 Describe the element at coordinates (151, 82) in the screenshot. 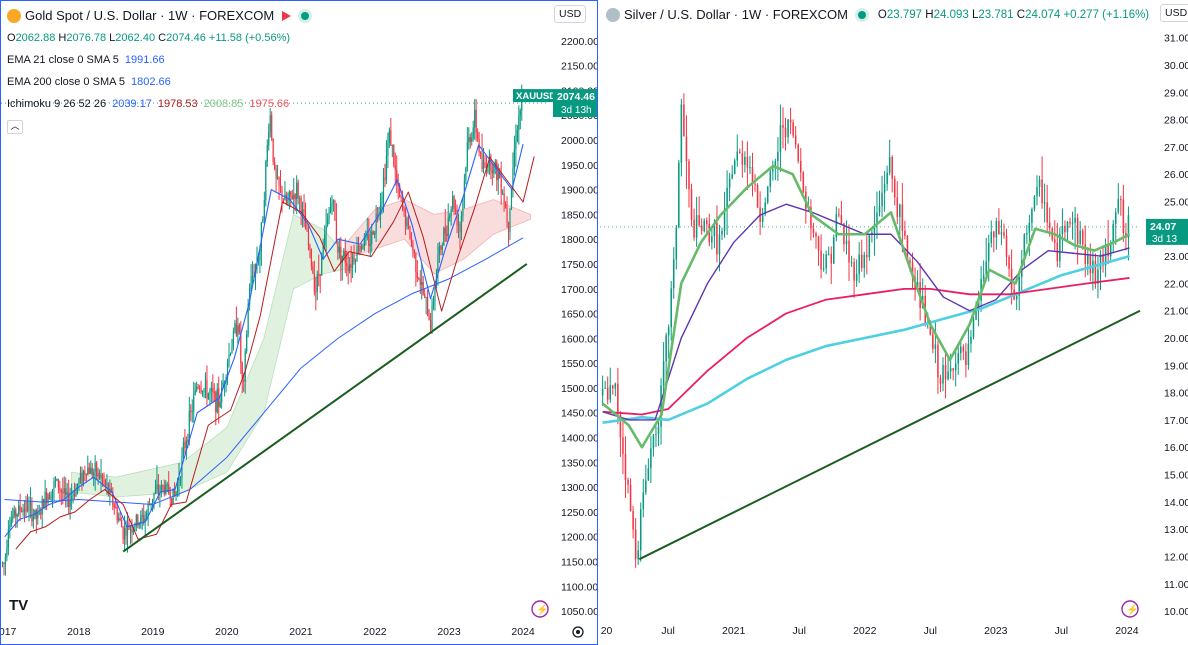

I see `indicator-value: 1802.66` at that location.